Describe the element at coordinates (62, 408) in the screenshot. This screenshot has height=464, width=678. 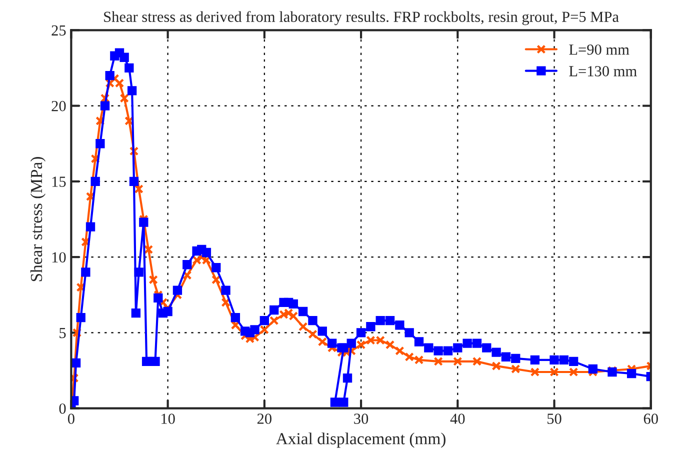
I see `y-tick-label: 0` at that location.